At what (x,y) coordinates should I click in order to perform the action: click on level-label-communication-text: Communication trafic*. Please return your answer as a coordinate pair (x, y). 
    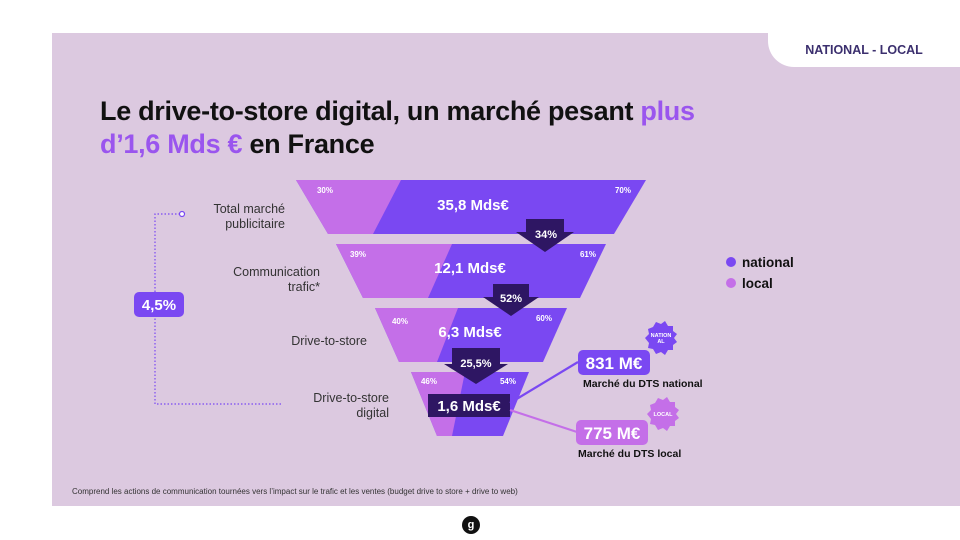
    Looking at the image, I should click on (276, 279).